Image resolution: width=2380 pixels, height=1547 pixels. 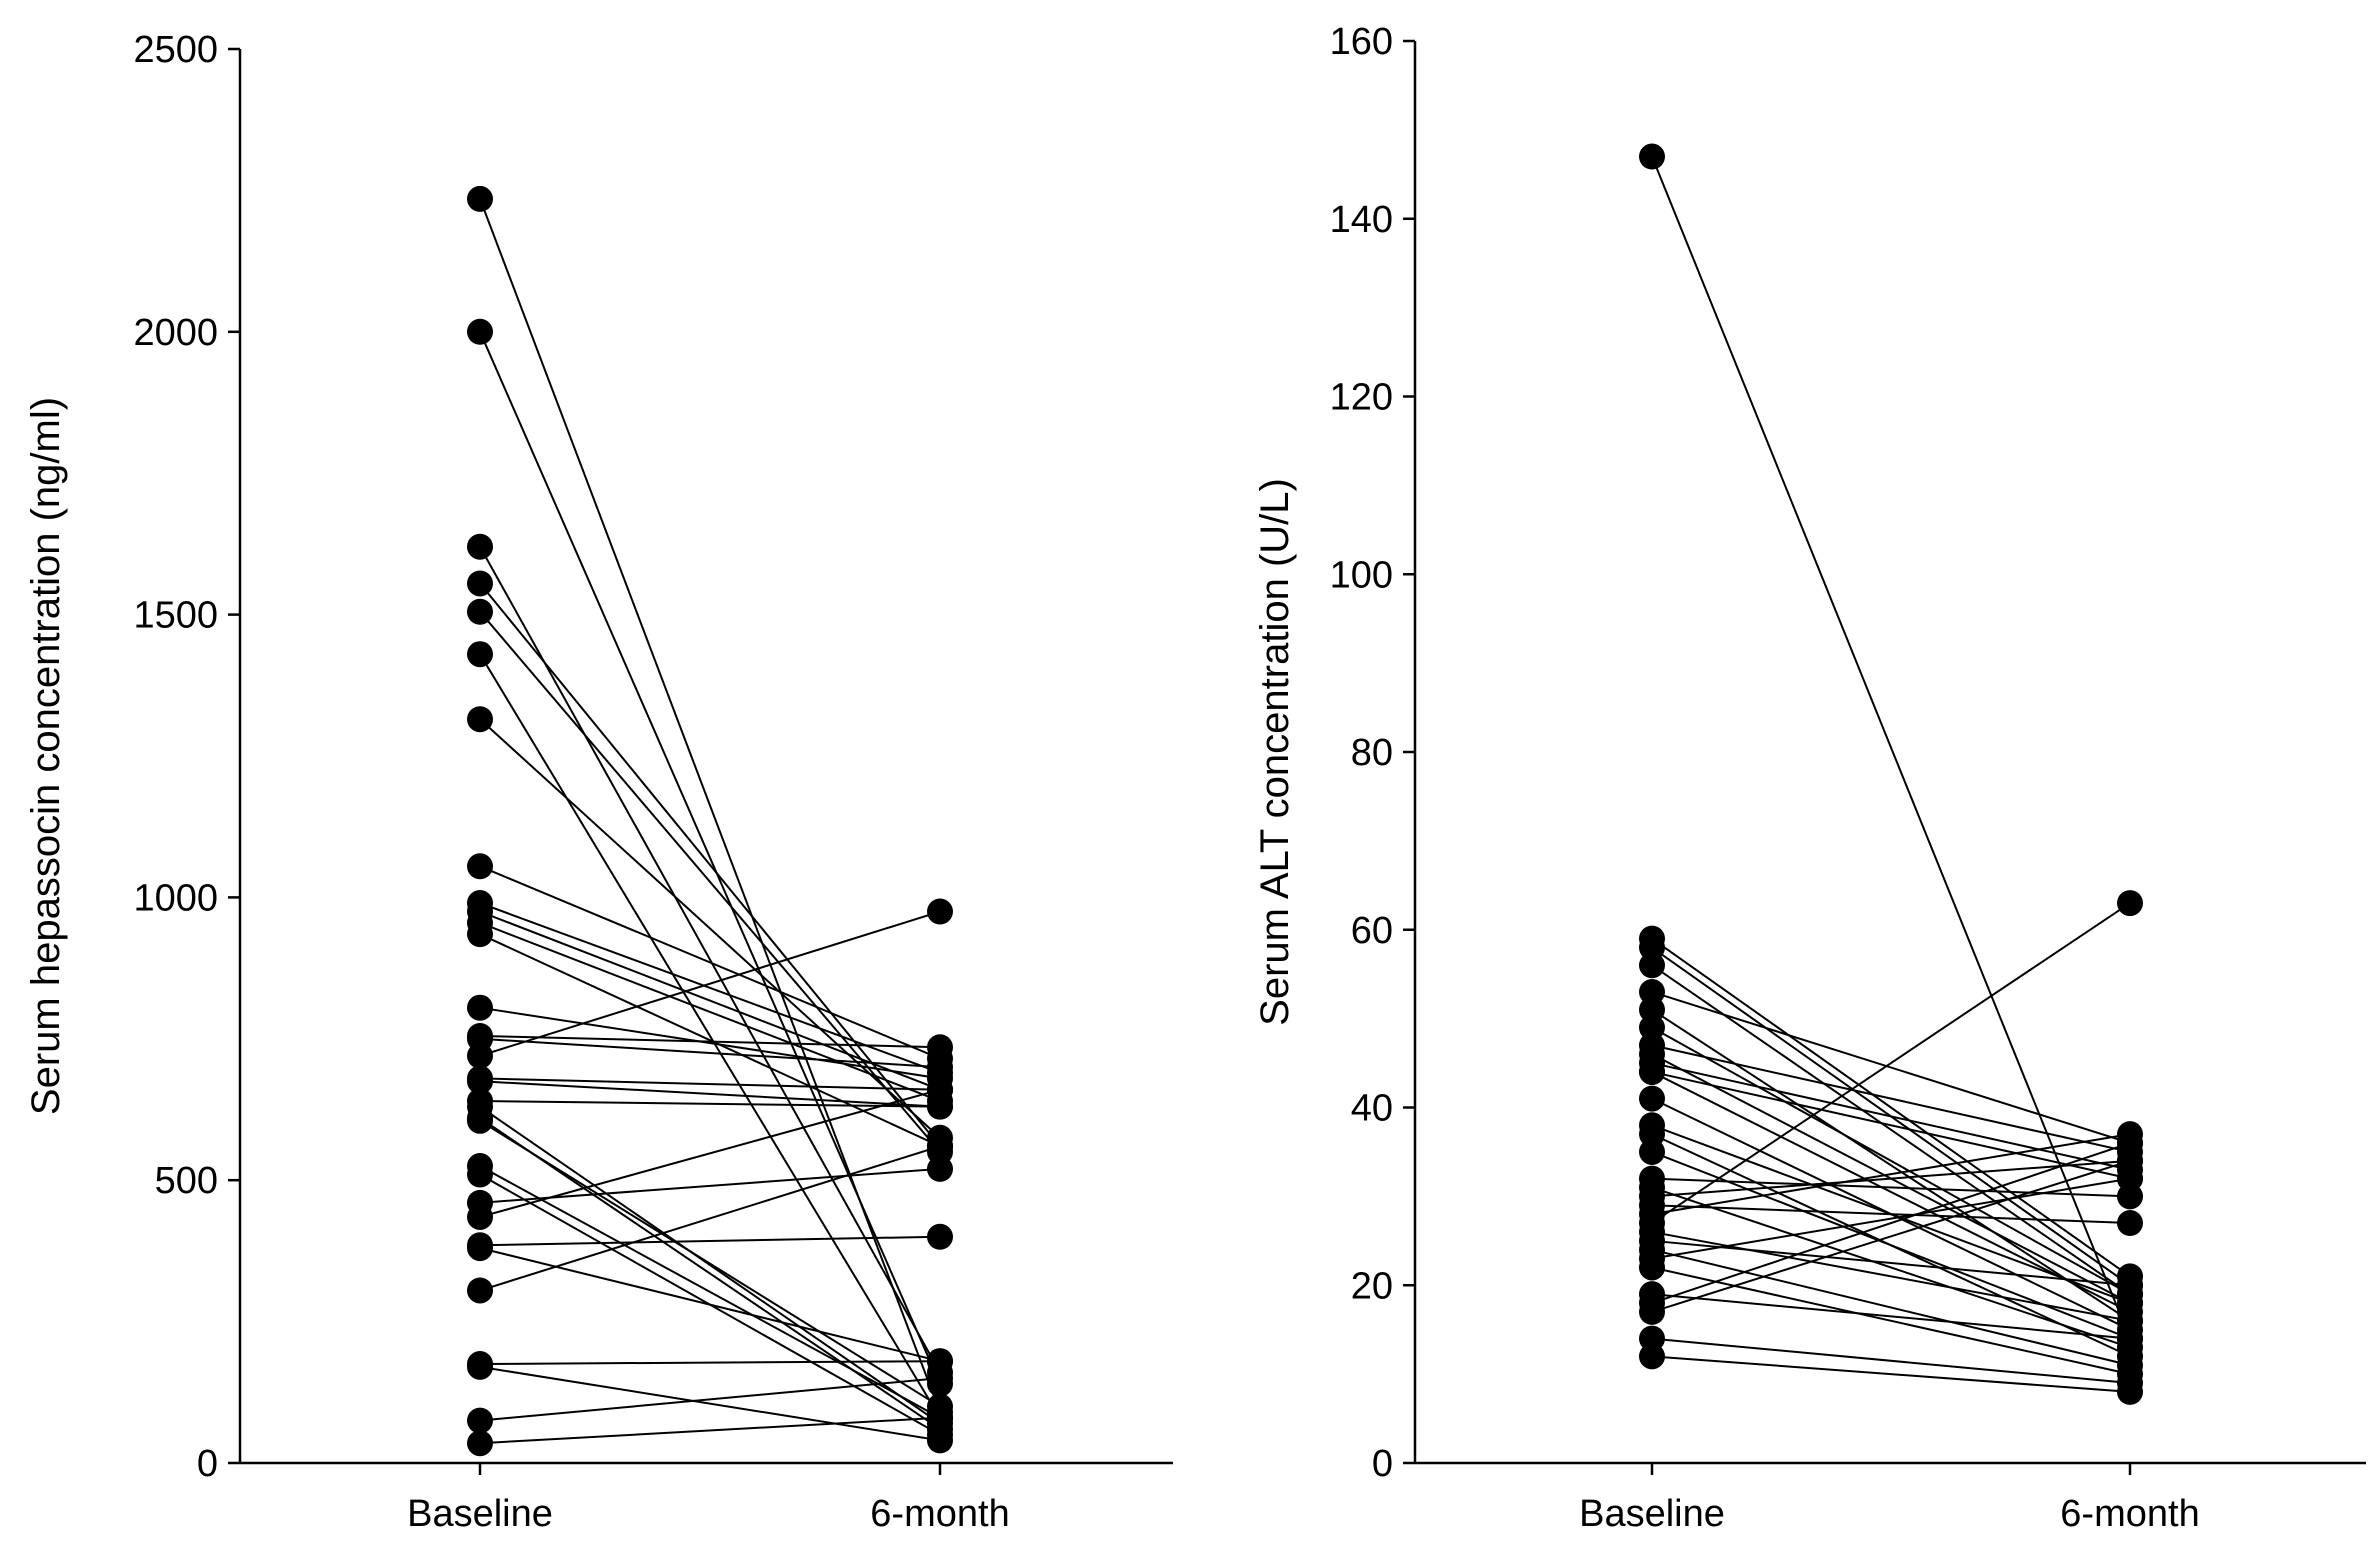 I want to click on y-tick-label: 160, so click(x=1361, y=42).